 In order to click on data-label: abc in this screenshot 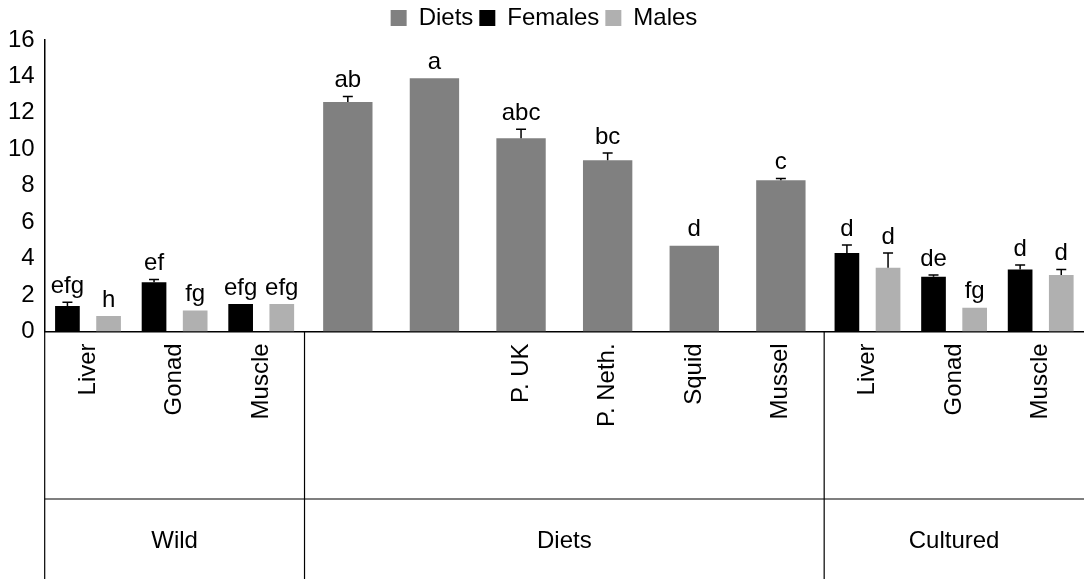, I will do `click(521, 111)`.